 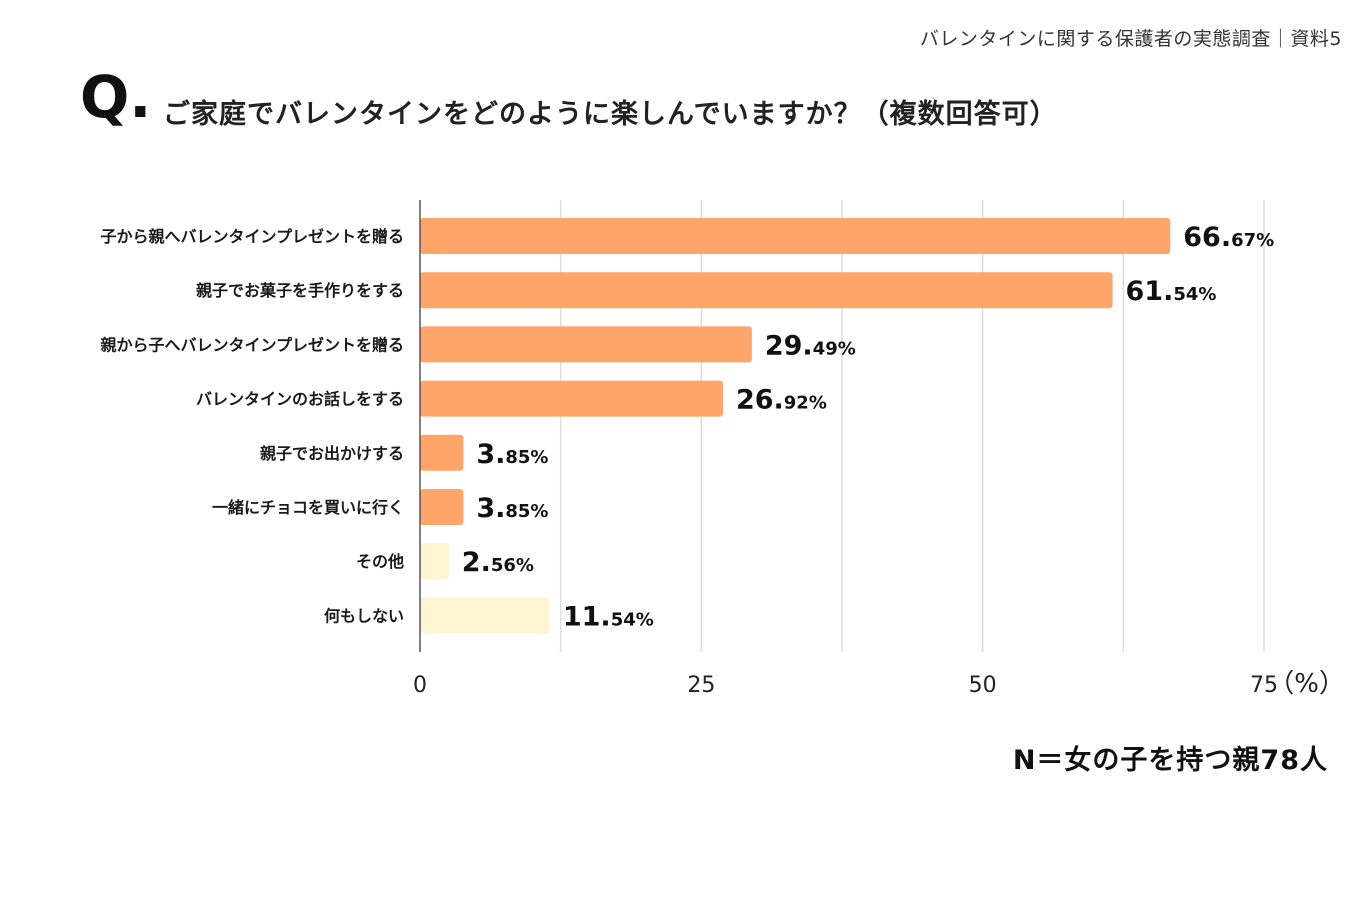 What do you see at coordinates (308, 507) in the screenshot?
I see `category-label: 一緒にチョコを買いに行く` at bounding box center [308, 507].